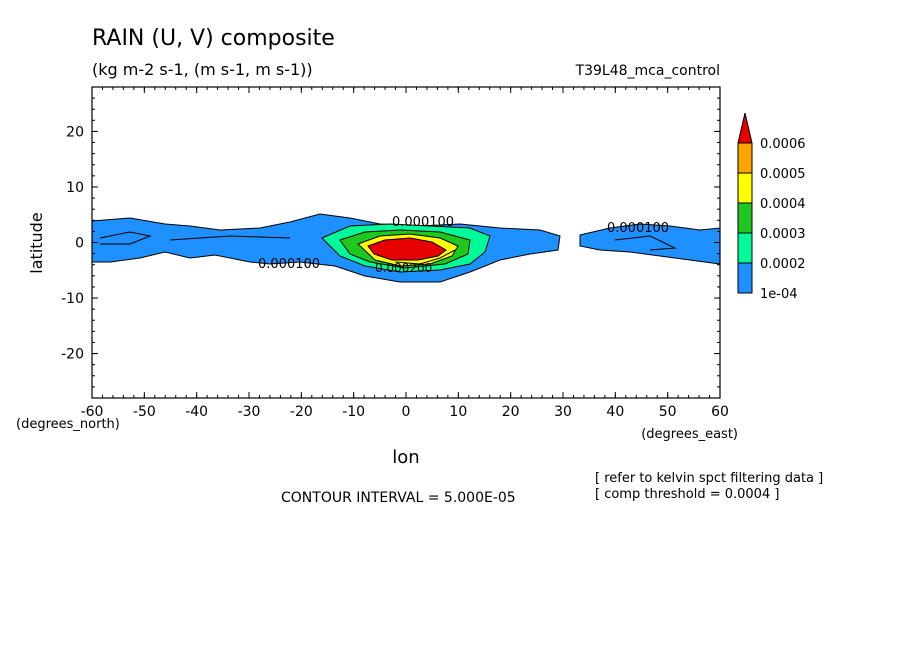 The height and width of the screenshot is (654, 904). Describe the element at coordinates (406, 412) in the screenshot. I see `x-tick-label: 0` at that location.